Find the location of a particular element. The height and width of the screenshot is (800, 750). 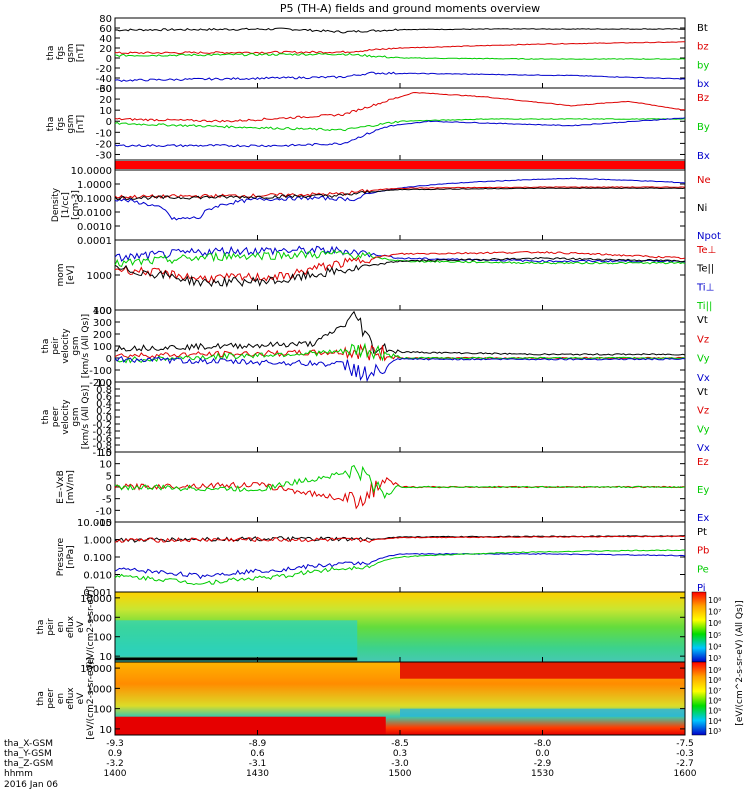

y-tick-label: -60 is located at coordinates (104, 89).